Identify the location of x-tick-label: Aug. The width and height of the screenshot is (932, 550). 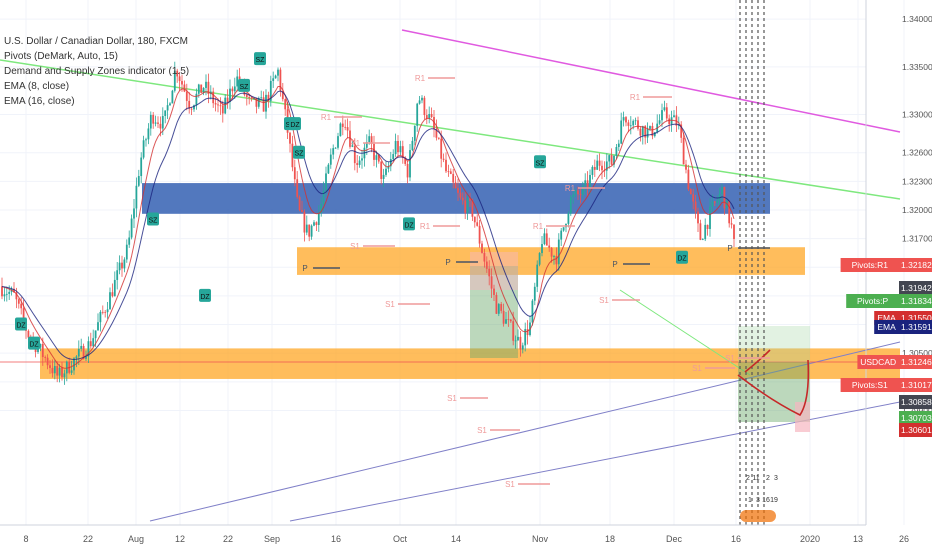
(136, 539).